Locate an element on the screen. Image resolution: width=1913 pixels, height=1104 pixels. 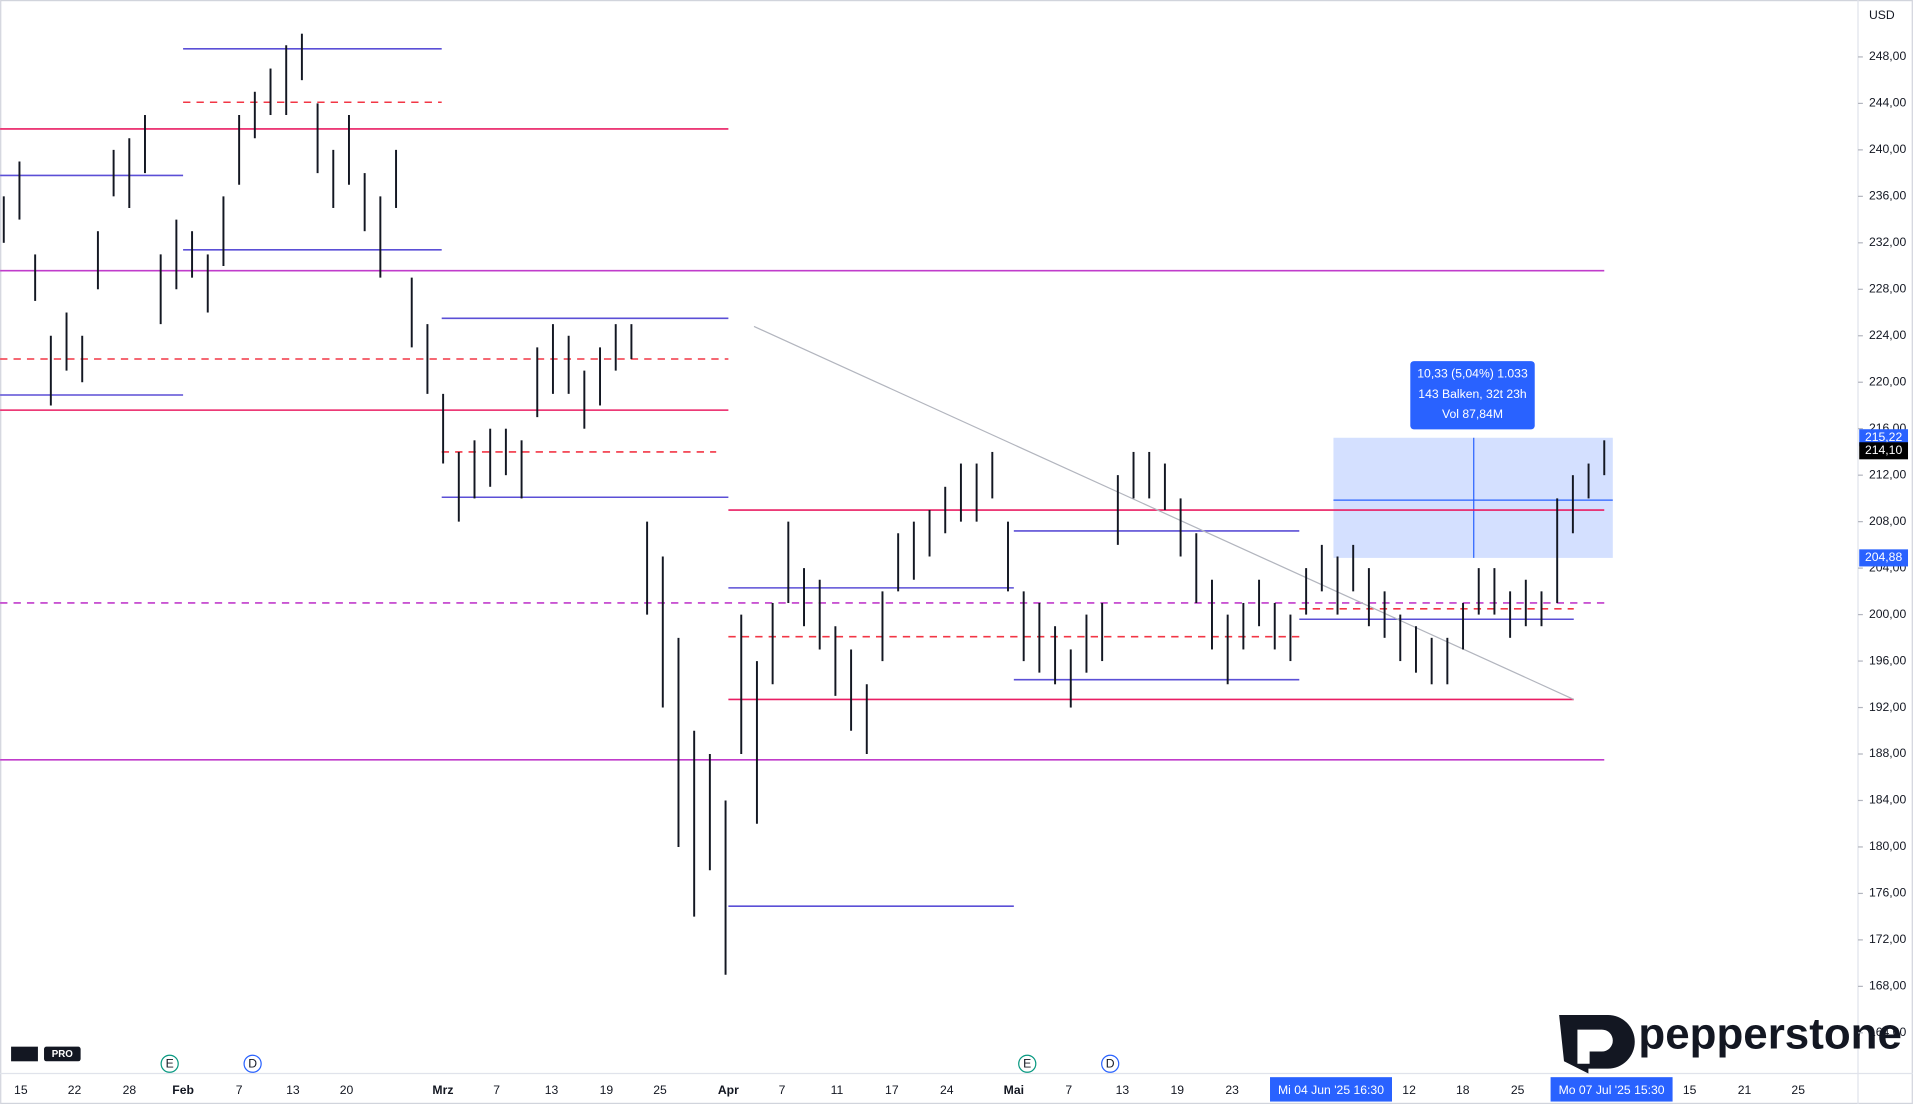
x-tick-label: Apr is located at coordinates (728, 1090).